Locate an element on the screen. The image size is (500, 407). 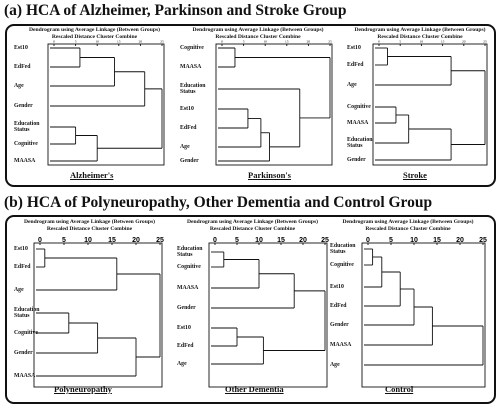
group-label: Control is located at coordinates (399, 389).